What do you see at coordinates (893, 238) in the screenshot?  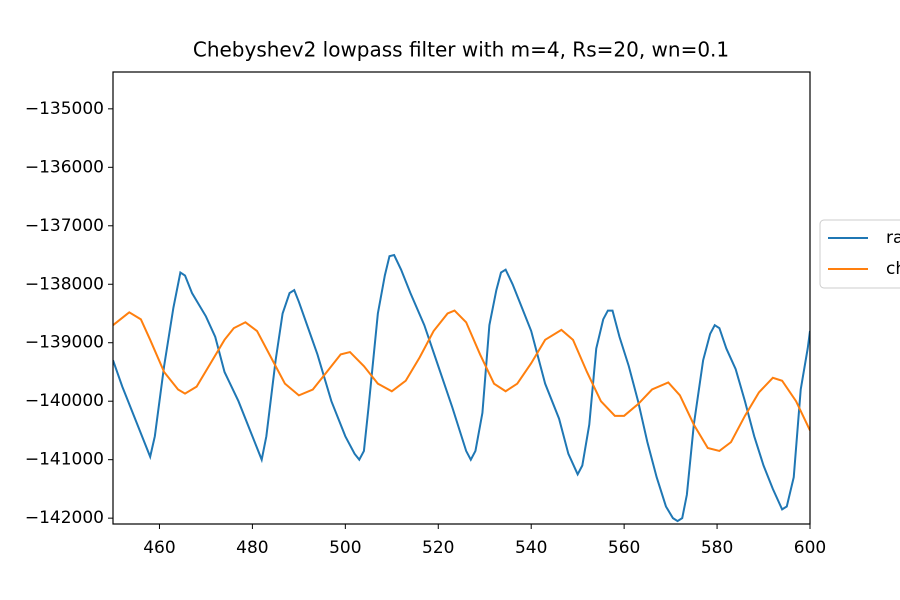 I see `legend-label: ra` at bounding box center [893, 238].